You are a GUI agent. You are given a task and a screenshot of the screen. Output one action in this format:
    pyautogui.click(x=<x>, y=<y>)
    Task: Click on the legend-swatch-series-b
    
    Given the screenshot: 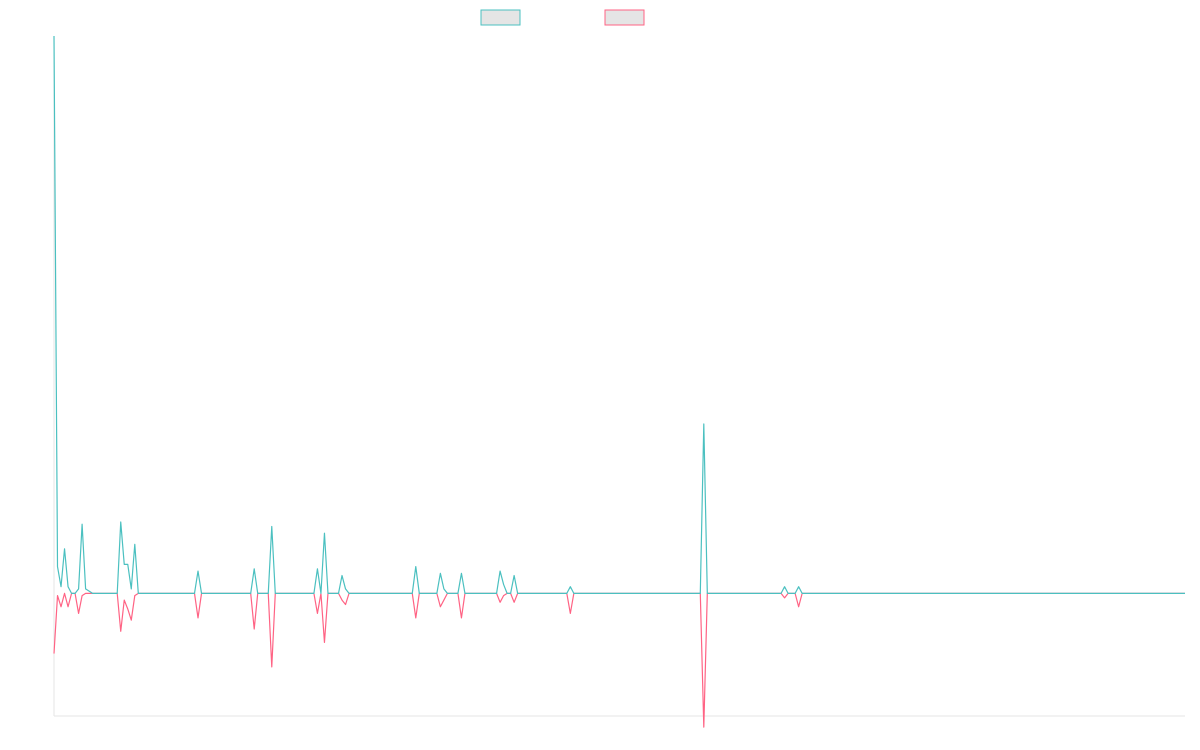 What is the action you would take?
    pyautogui.click(x=624, y=17)
    